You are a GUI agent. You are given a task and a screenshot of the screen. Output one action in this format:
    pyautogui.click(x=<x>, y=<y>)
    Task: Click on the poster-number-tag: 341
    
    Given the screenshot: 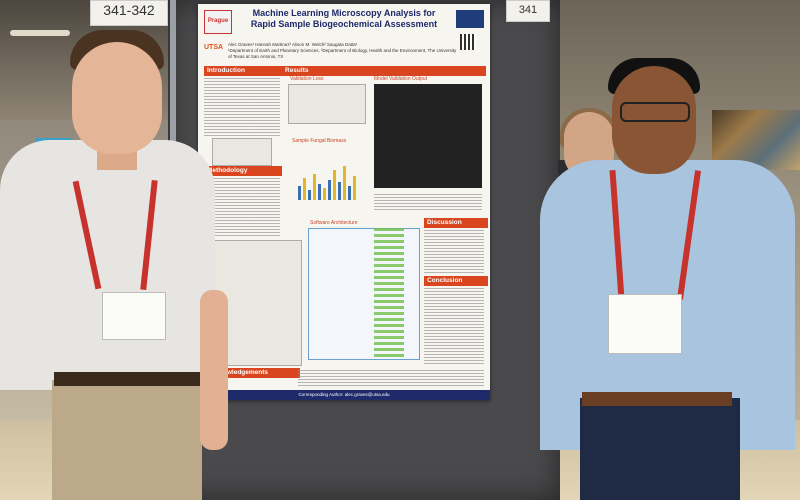 What is the action you would take?
    pyautogui.click(x=528, y=11)
    